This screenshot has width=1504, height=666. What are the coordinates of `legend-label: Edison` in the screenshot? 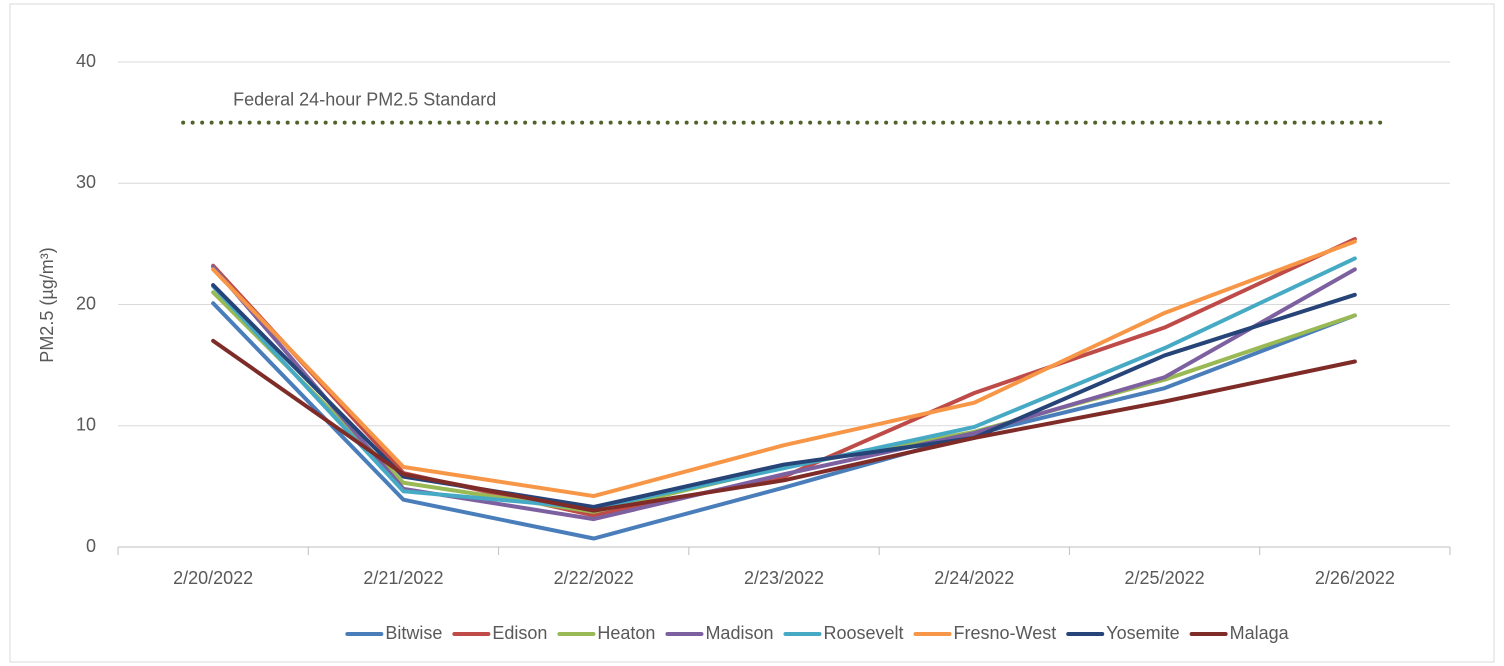 It's located at (519, 633).